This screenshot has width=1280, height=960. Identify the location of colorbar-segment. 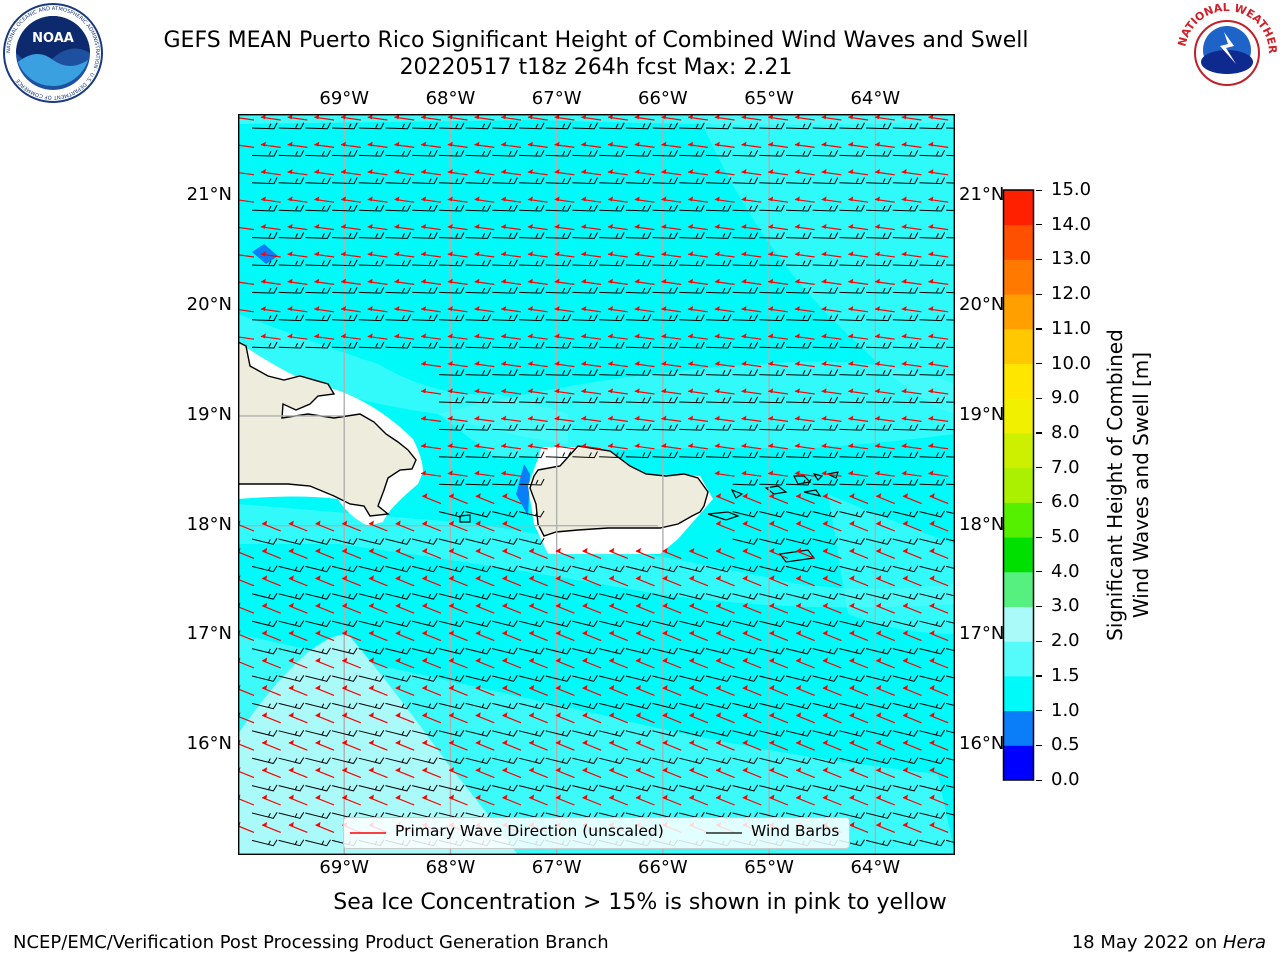
(1018, 589).